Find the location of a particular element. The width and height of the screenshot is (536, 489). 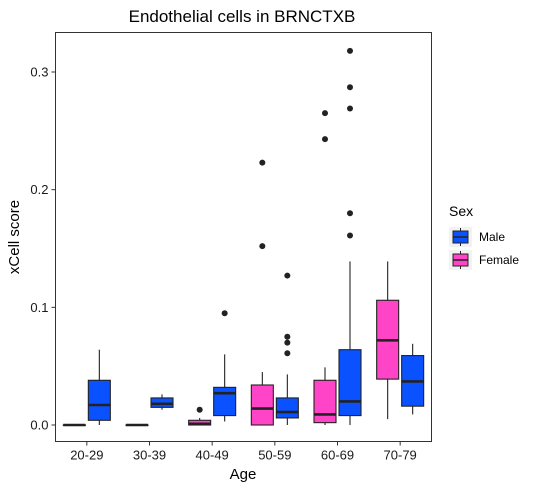

legend-title: Sex is located at coordinates (461, 211).